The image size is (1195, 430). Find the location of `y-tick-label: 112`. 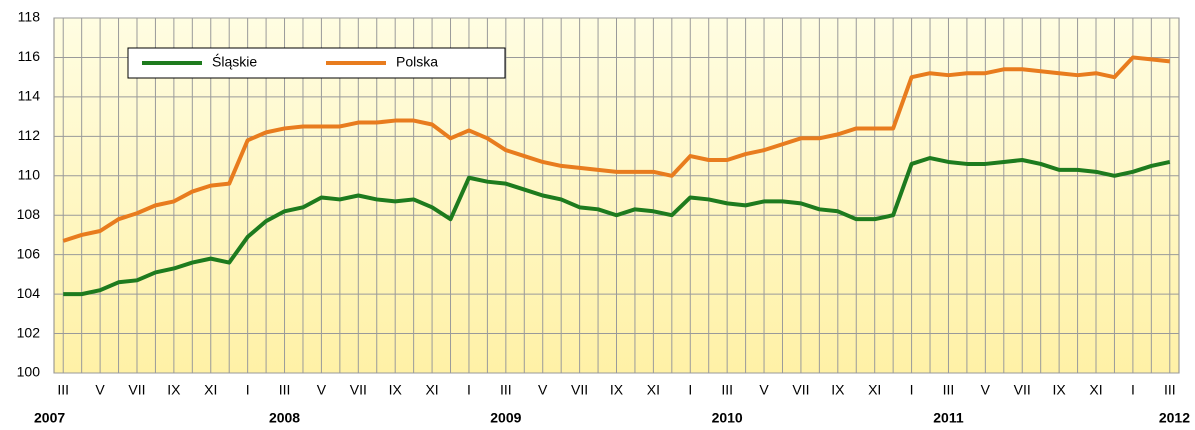

y-tick-label: 112 is located at coordinates (29, 135).